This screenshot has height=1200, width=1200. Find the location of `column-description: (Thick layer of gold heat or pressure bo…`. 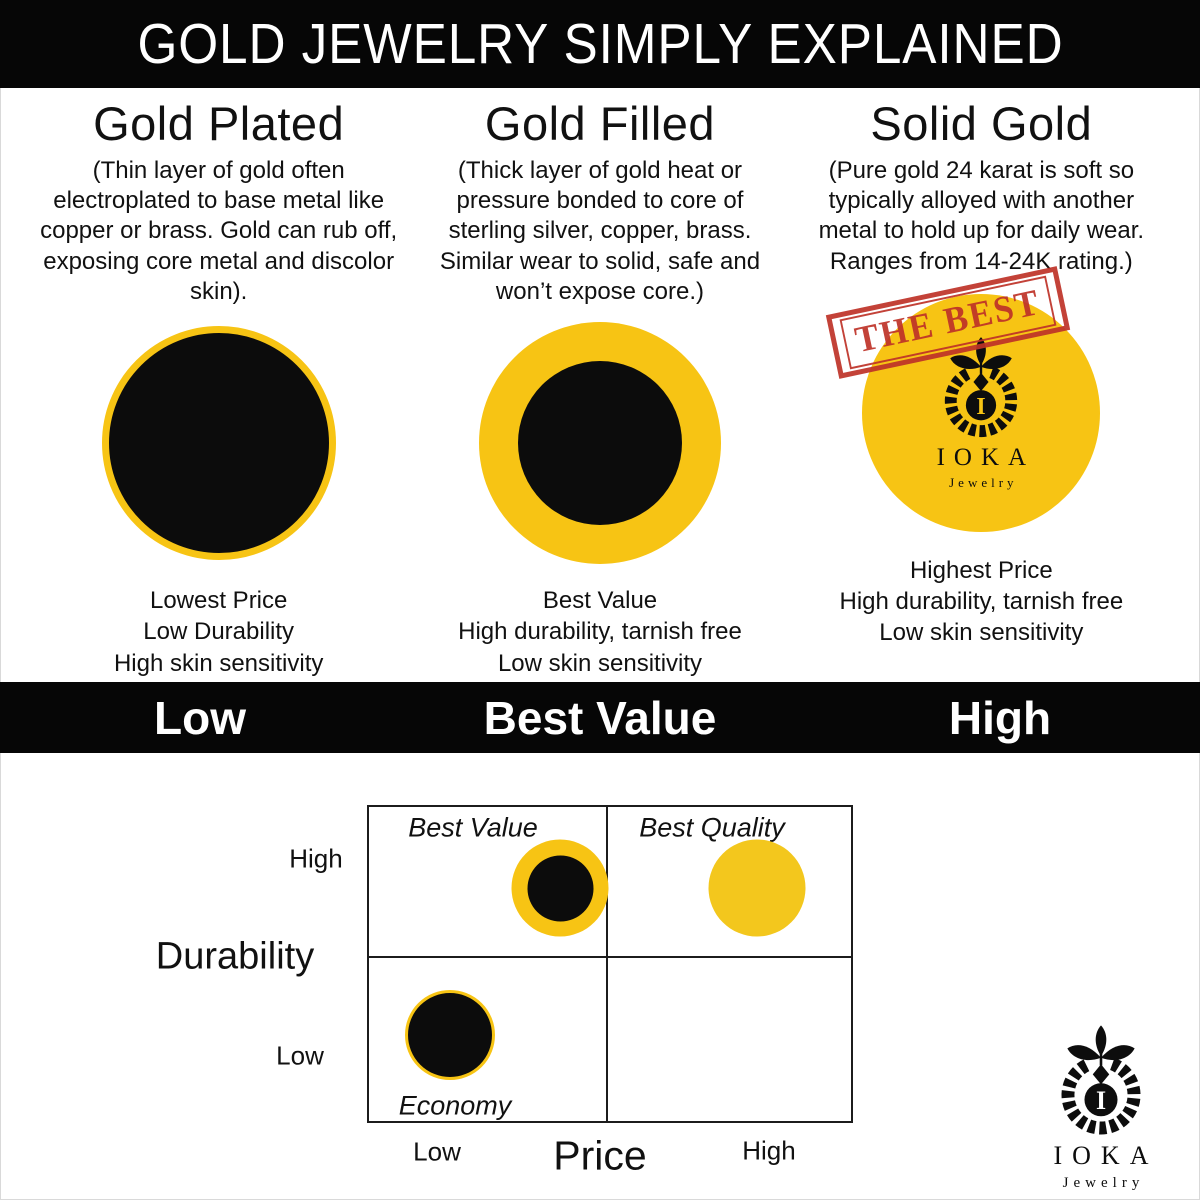

column-description: (Thick layer of gold heat or pressure bo… is located at coordinates (600, 231).